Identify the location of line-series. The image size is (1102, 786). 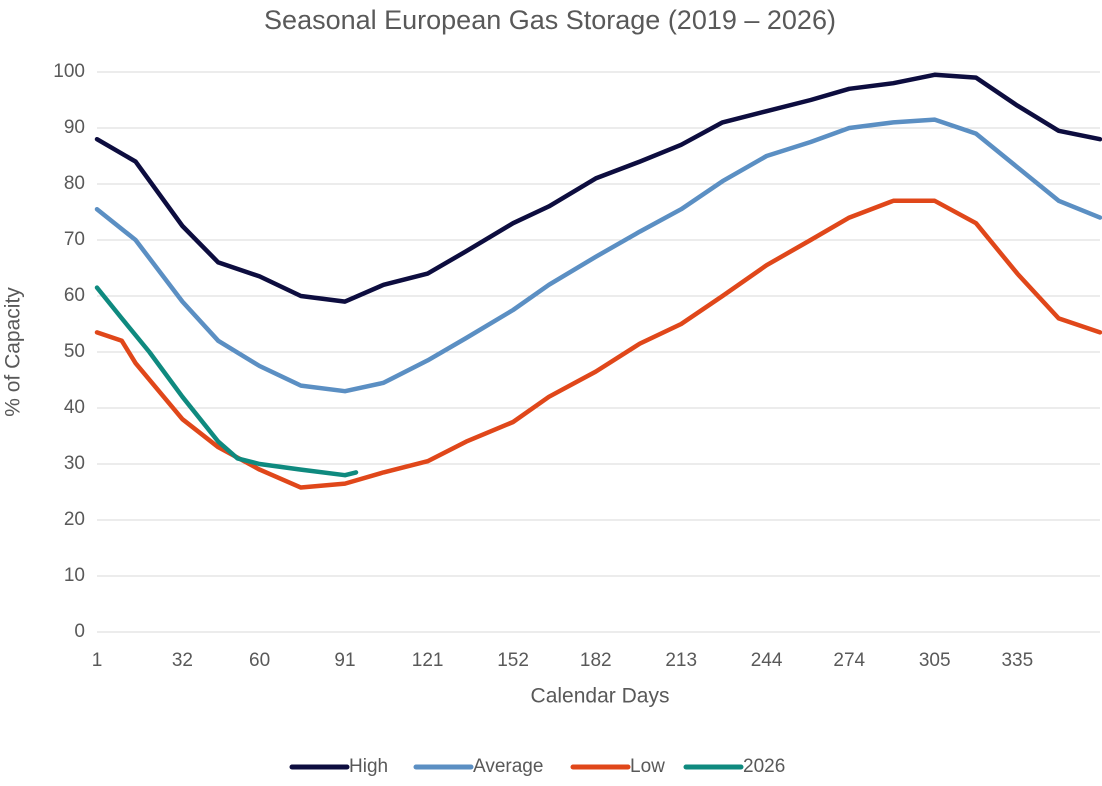
(226, 381).